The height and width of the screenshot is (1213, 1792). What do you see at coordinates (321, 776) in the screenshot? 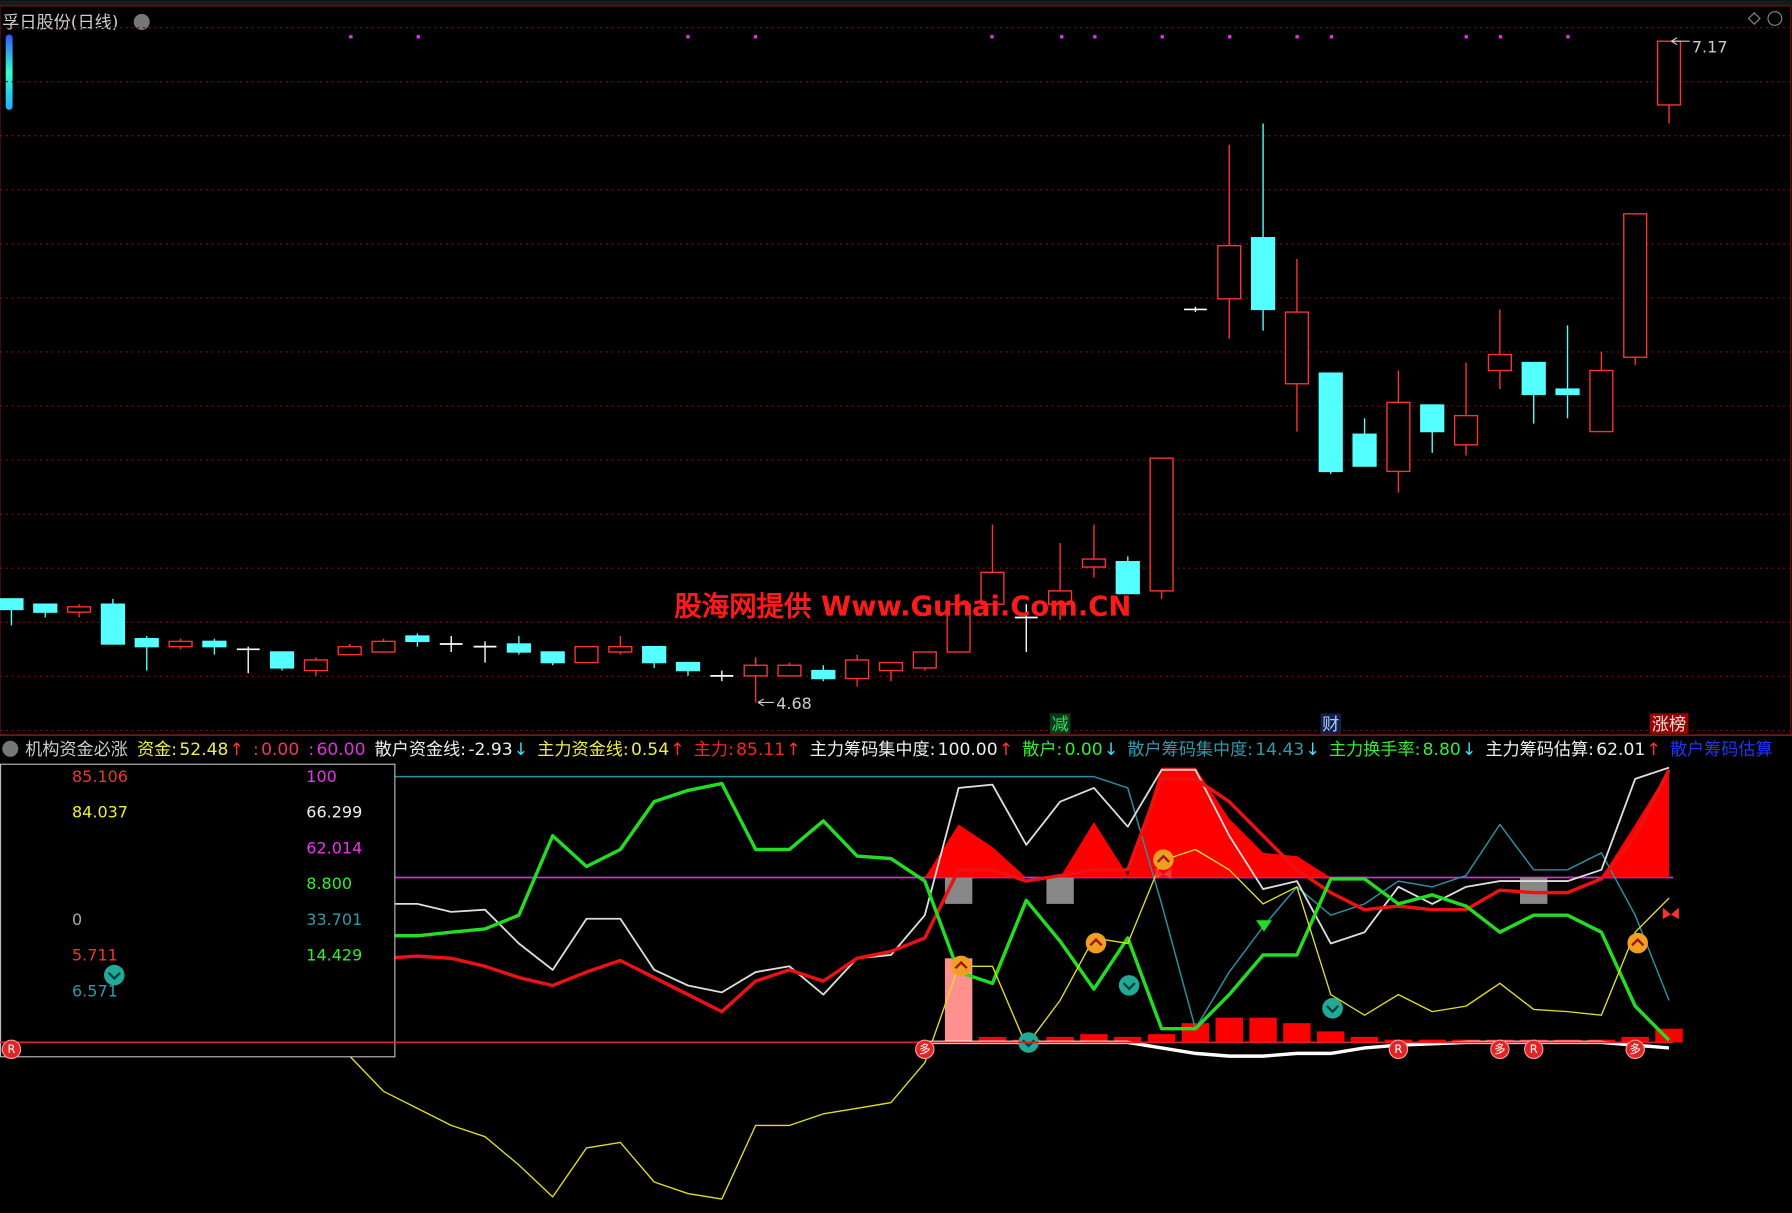
I see `readout-value: 100` at bounding box center [321, 776].